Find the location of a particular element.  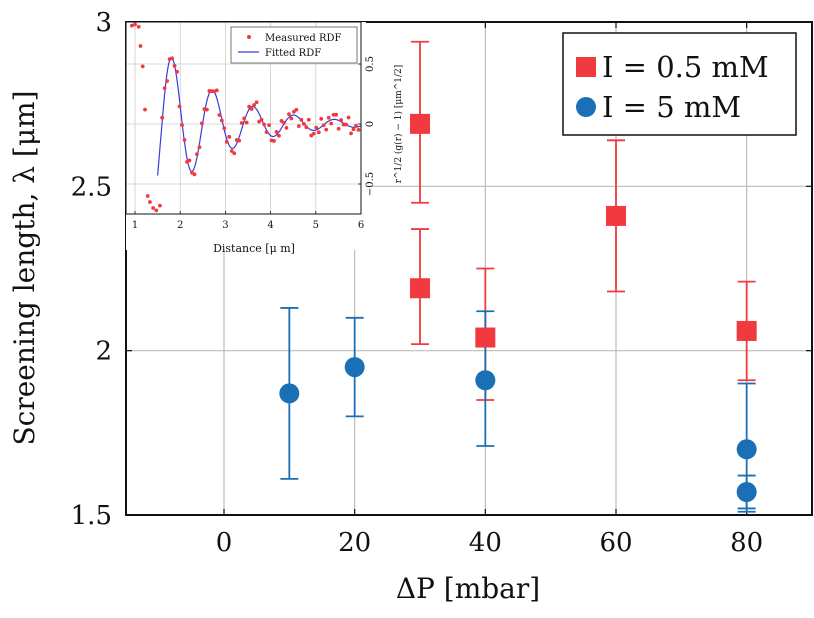

inset-x-tick-label: 6 is located at coordinates (361, 225).